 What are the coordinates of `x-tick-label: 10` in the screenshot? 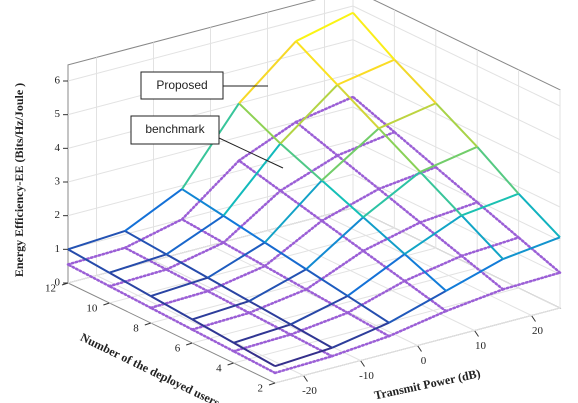 It's located at (481, 346).